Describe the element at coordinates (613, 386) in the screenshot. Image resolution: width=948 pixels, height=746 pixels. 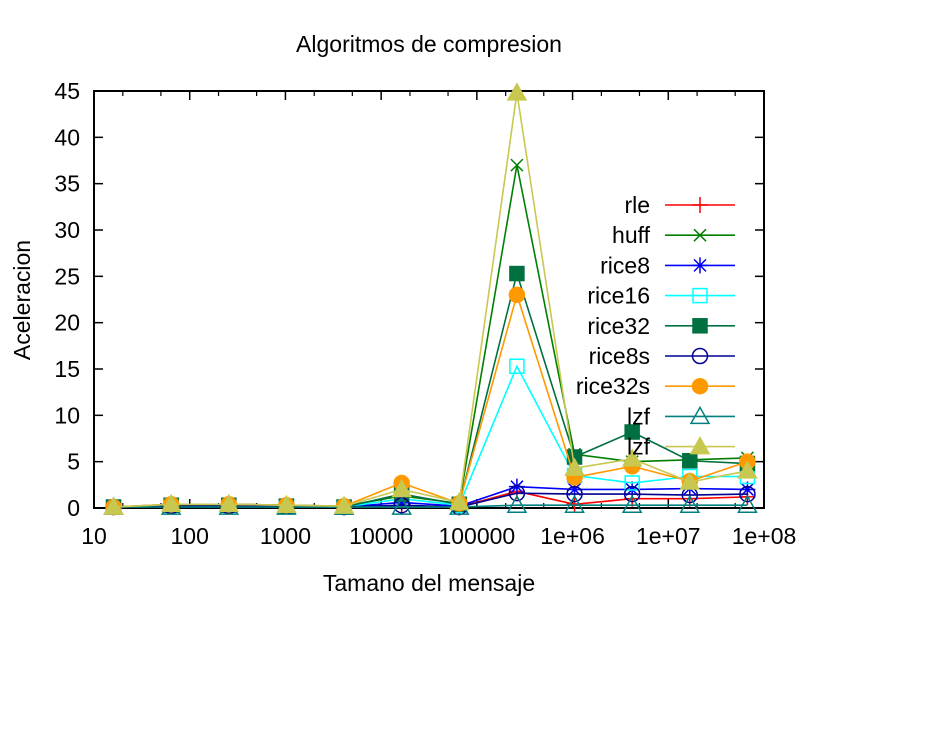
I see `legend-label: rice32s` at that location.